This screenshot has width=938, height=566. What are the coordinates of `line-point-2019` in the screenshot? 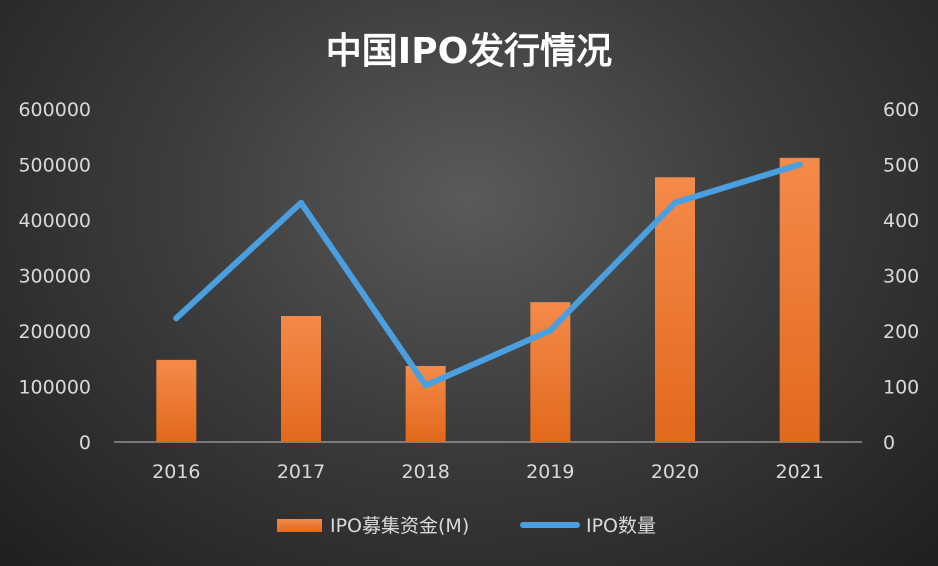 It's located at (550, 330).